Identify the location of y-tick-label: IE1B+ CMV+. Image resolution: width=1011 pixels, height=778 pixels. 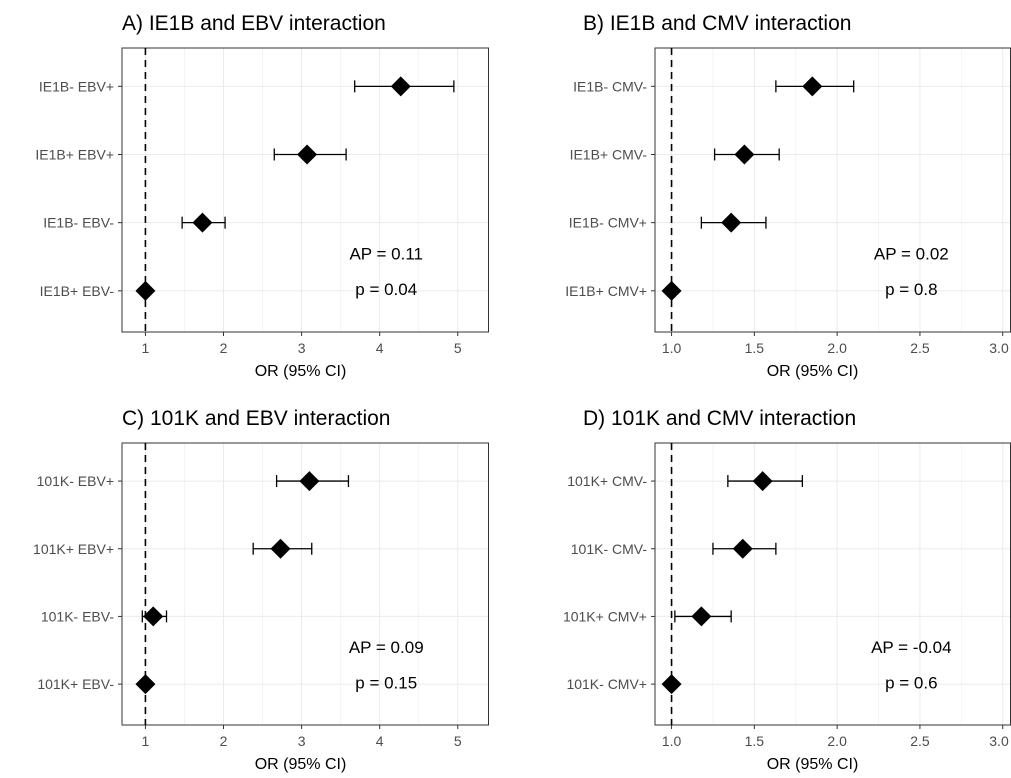
(606, 291).